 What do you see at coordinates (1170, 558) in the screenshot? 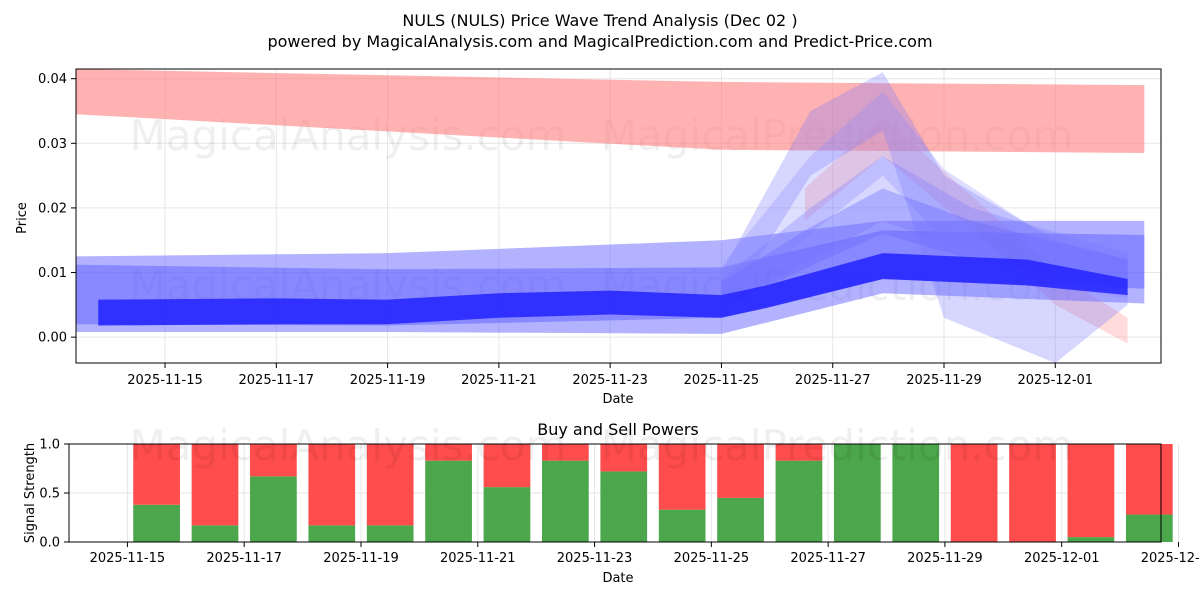
I see `signal-x-tick-label: 2025-12-03` at bounding box center [1170, 558].